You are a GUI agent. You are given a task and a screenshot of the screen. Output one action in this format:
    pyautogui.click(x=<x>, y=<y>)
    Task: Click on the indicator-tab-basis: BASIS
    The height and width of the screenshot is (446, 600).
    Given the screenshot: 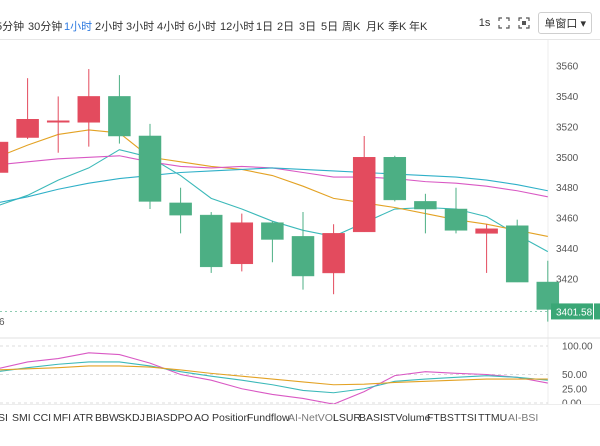 What is the action you would take?
    pyautogui.click(x=374, y=418)
    